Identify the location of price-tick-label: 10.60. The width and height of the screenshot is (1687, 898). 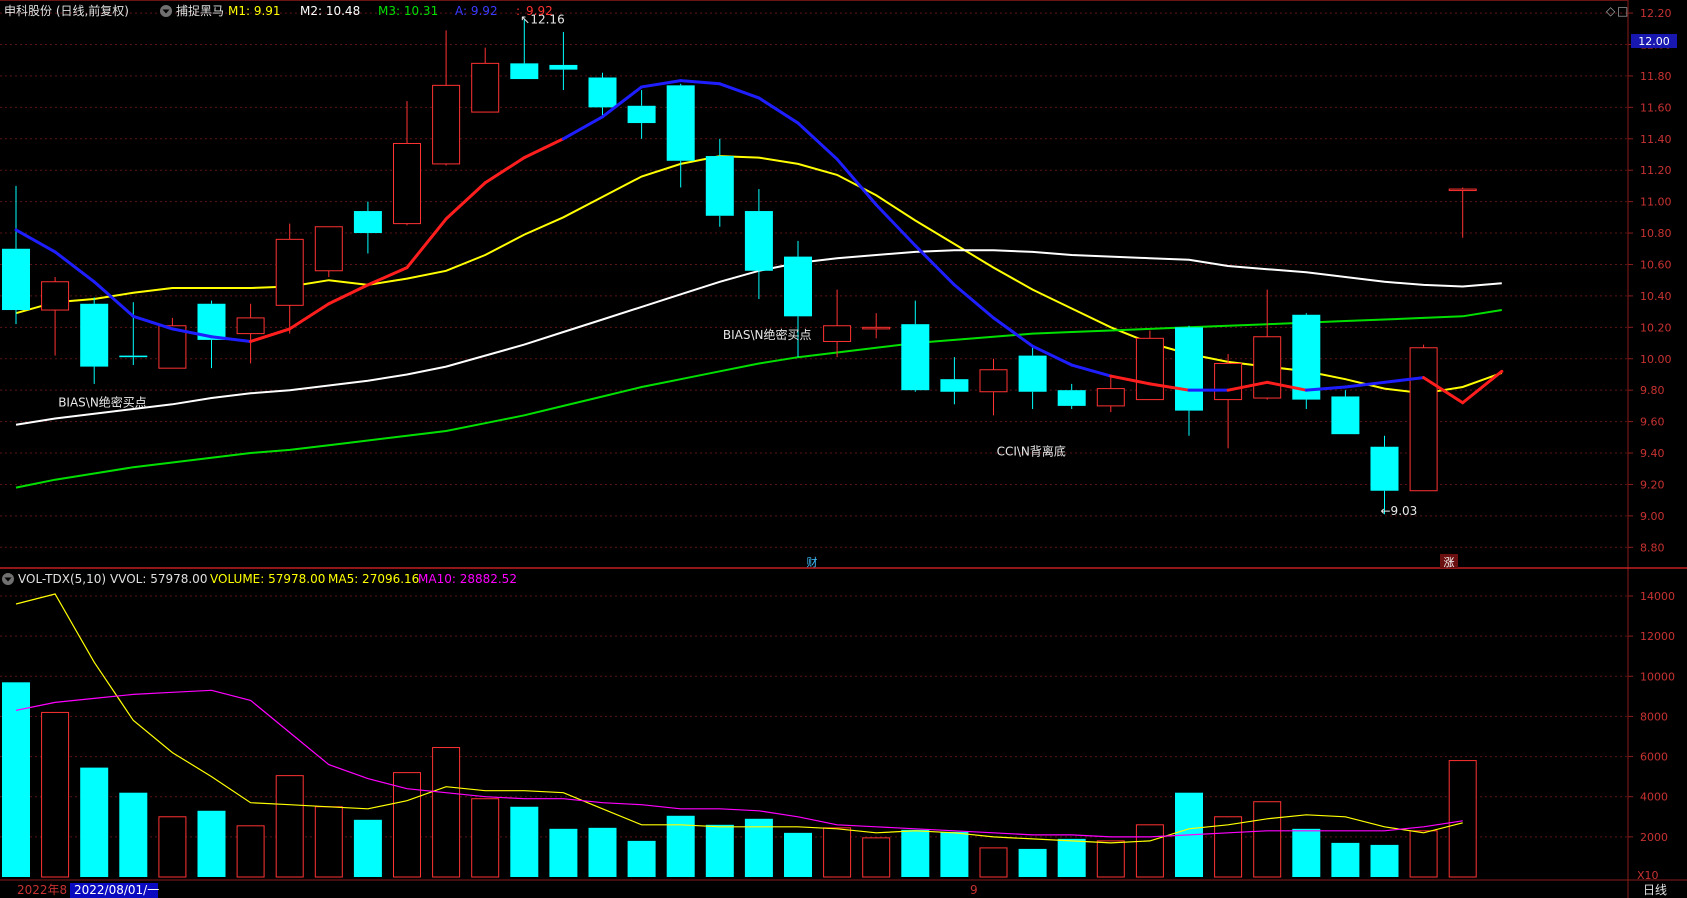
(1656, 264).